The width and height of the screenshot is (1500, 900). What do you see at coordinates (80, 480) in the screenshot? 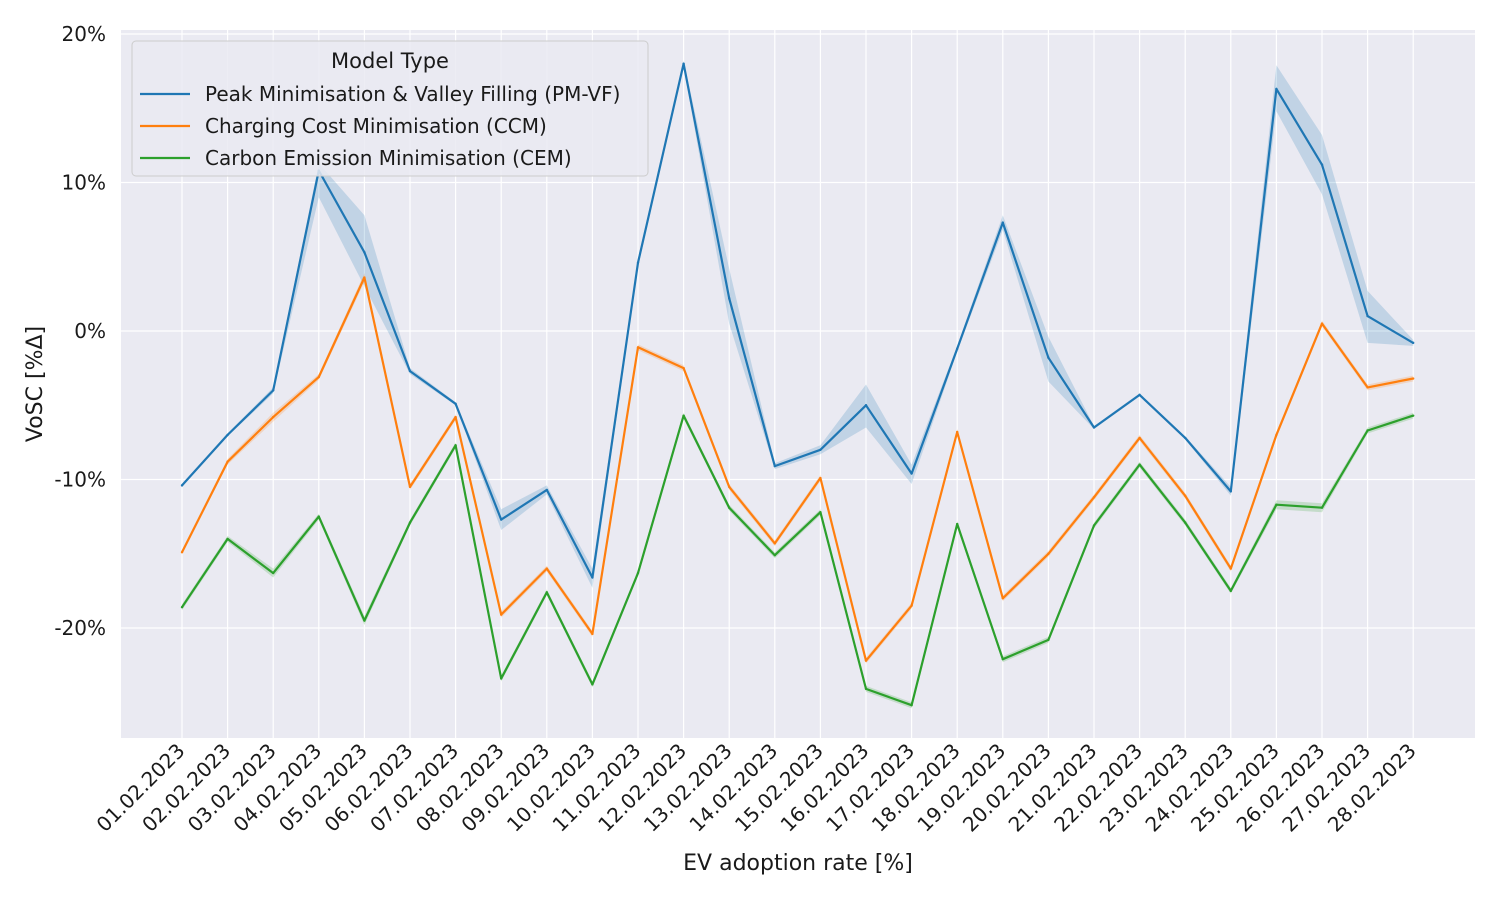
I see `y-tick-label: -10%` at bounding box center [80, 480].